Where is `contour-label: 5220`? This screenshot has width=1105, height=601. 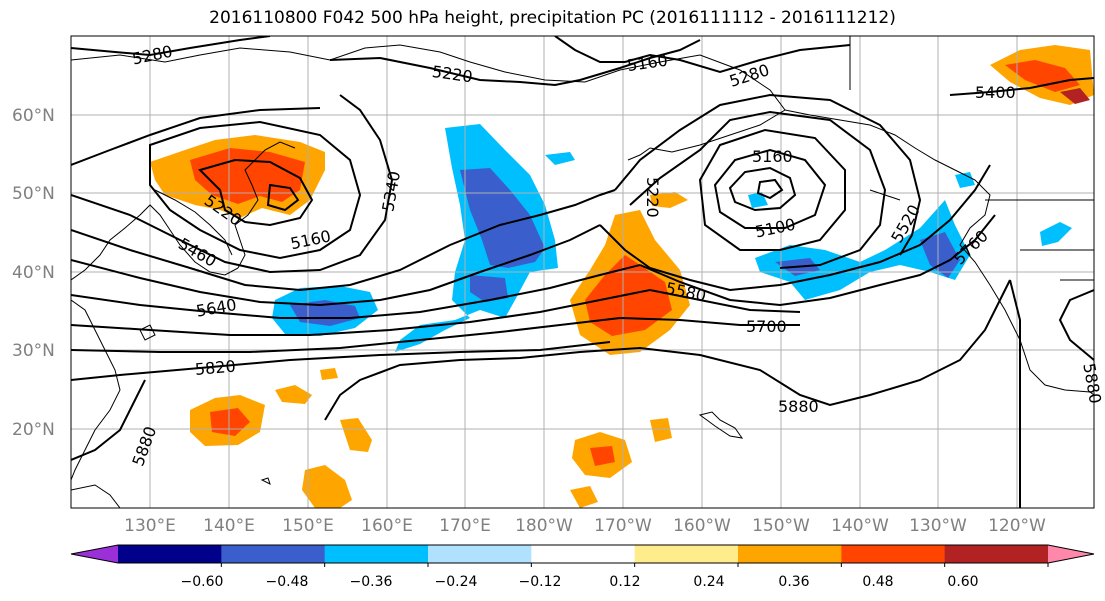 contour-label: 5220 is located at coordinates (652, 197).